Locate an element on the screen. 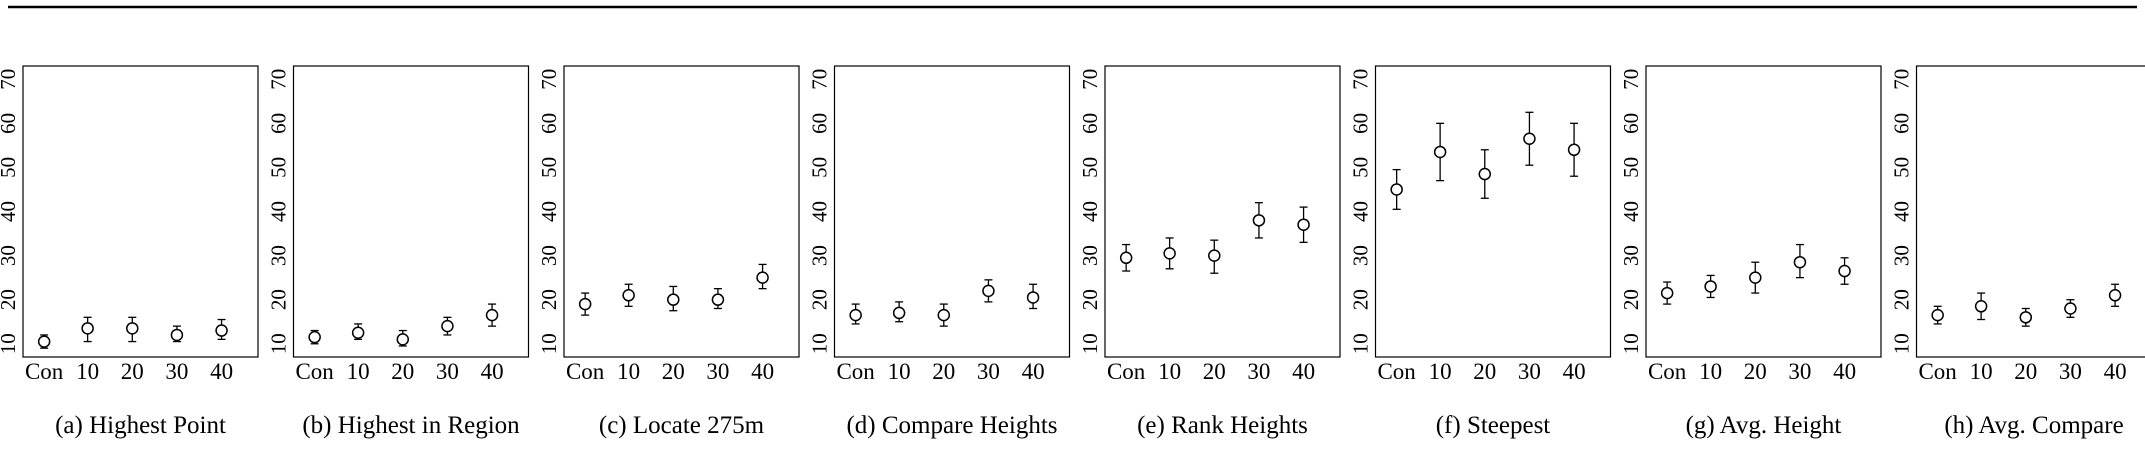  panel-caption: (d) Compare Heights is located at coordinates (951, 425).